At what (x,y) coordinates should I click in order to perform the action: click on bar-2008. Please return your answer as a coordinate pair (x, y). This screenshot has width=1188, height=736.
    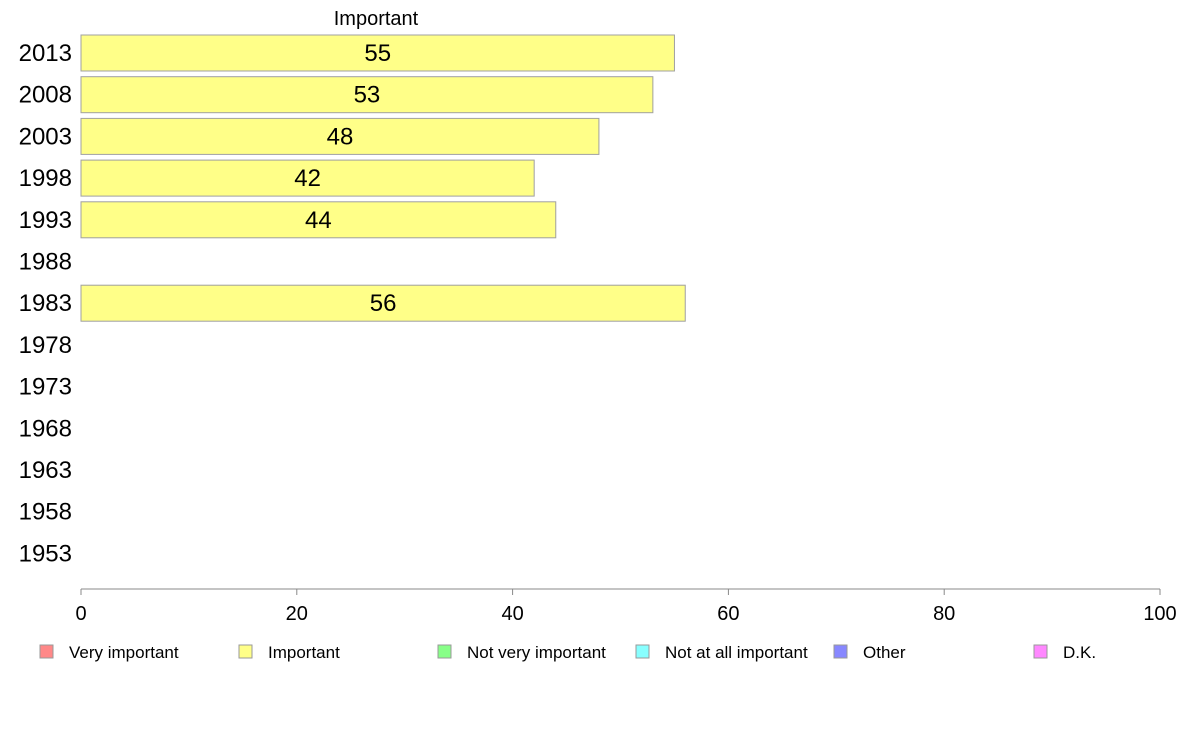
    Looking at the image, I should click on (367, 95).